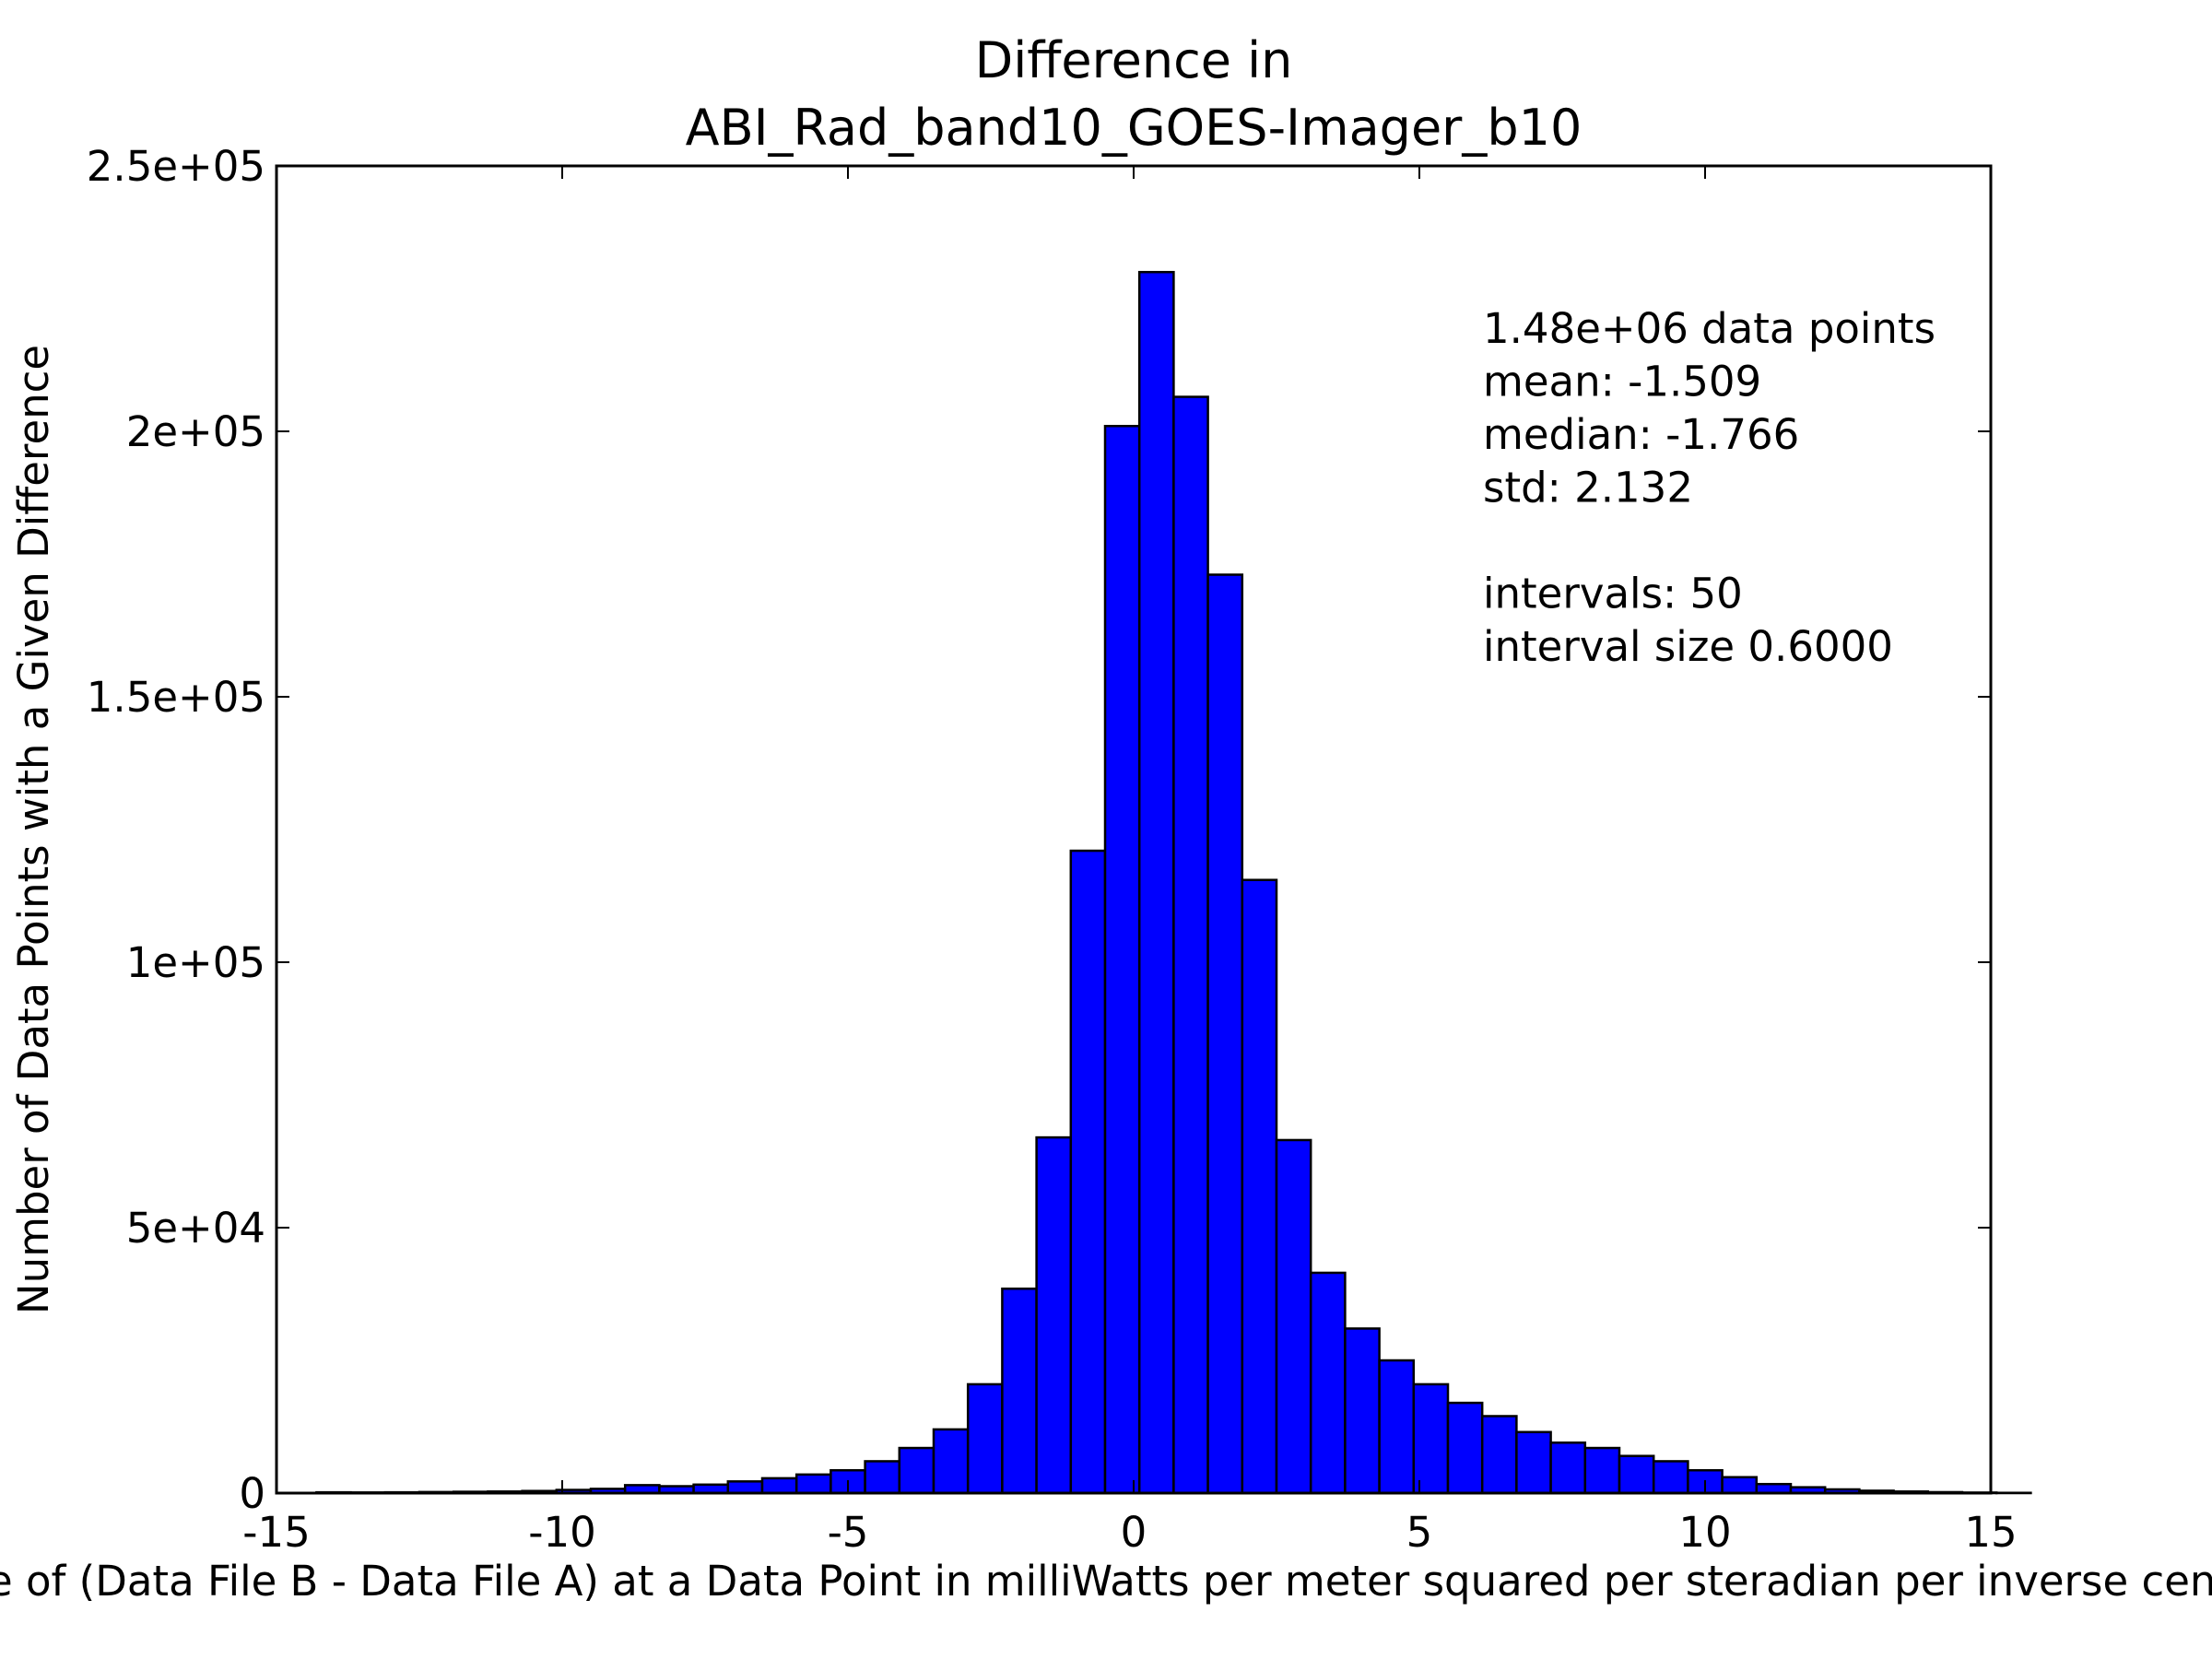 This screenshot has width=2212, height=1659. I want to click on annotation-line: interval size 0.6000, so click(1688, 646).